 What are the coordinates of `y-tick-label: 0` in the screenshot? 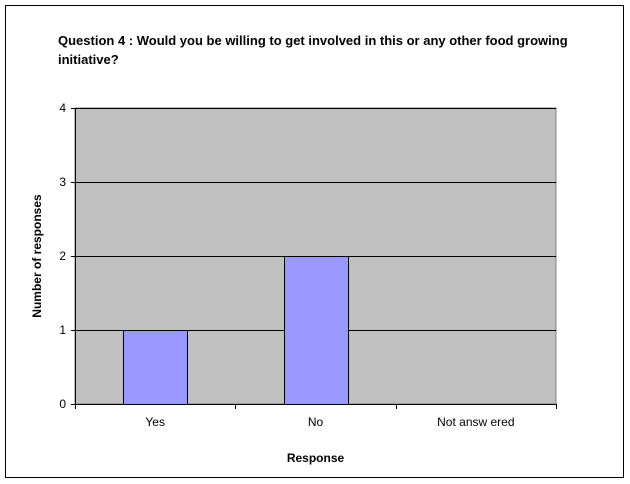 It's located at (62, 404).